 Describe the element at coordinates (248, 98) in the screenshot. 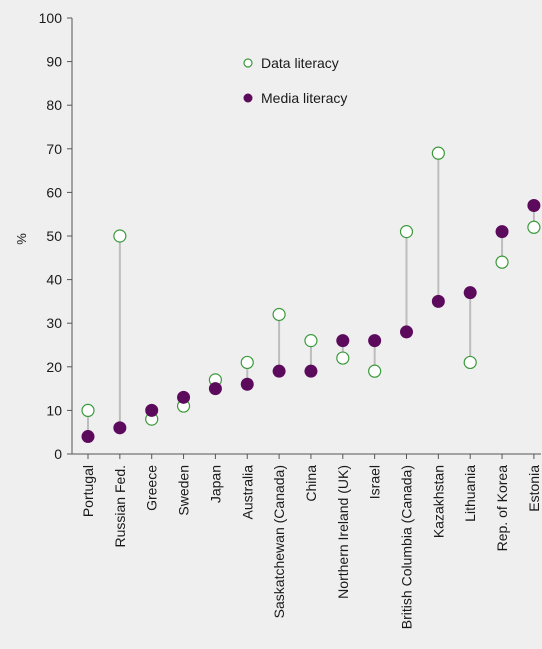

I see `legend-media-literacy-marker` at that location.